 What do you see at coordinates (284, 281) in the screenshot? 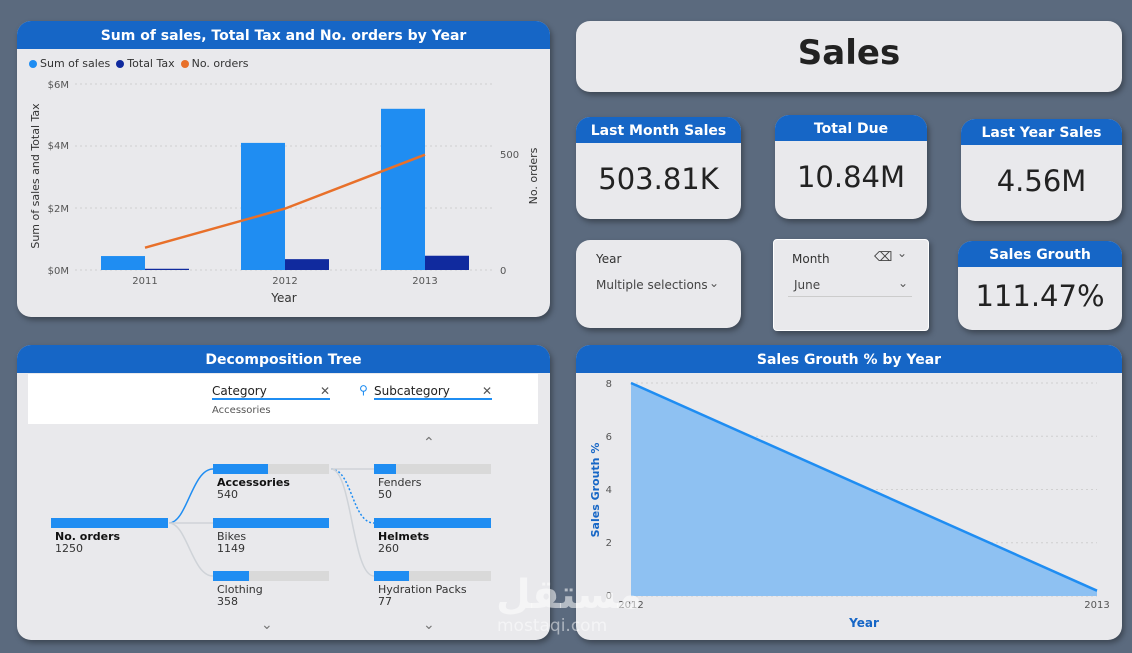
I see `x-tick-label: 2012` at bounding box center [284, 281].